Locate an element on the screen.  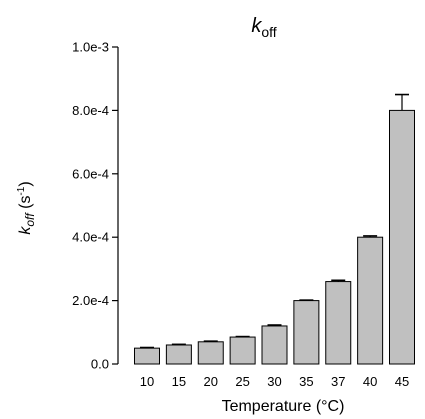
y-axis-title-main: k is located at coordinates (25, 230).